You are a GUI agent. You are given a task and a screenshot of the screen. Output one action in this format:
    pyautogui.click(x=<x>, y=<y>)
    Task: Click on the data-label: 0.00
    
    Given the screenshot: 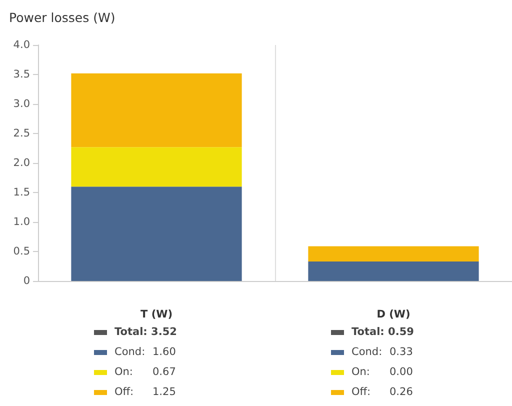 What is the action you would take?
    pyautogui.click(x=401, y=372)
    